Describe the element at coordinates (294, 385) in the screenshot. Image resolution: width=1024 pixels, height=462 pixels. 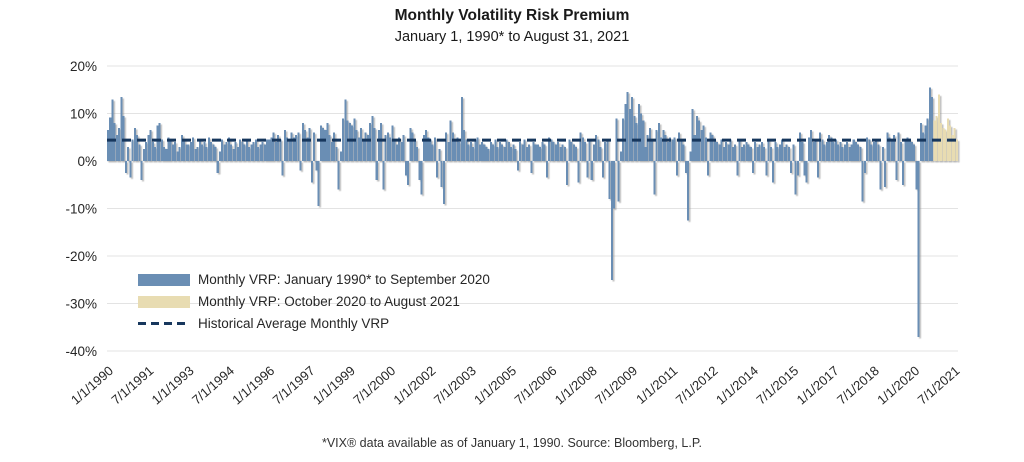
I see `x-tick-label: 7/1/1997` at that location.